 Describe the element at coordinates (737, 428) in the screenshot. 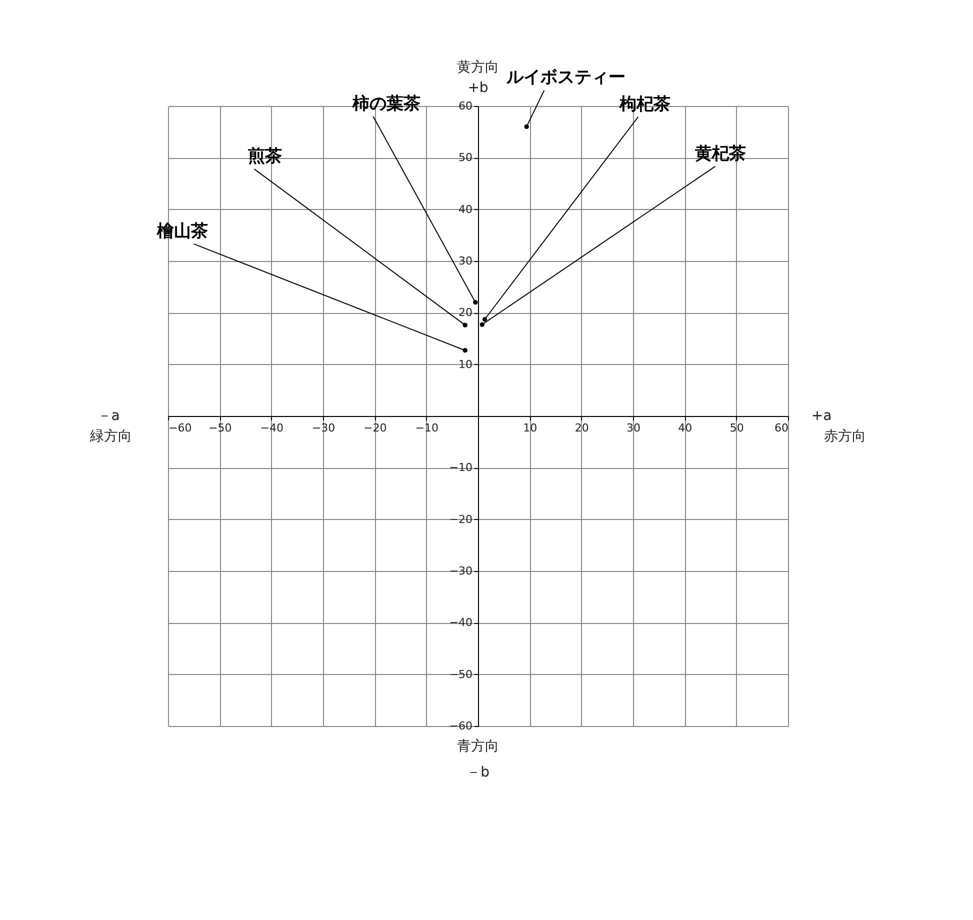

I see `x-tick-label: 50` at that location.